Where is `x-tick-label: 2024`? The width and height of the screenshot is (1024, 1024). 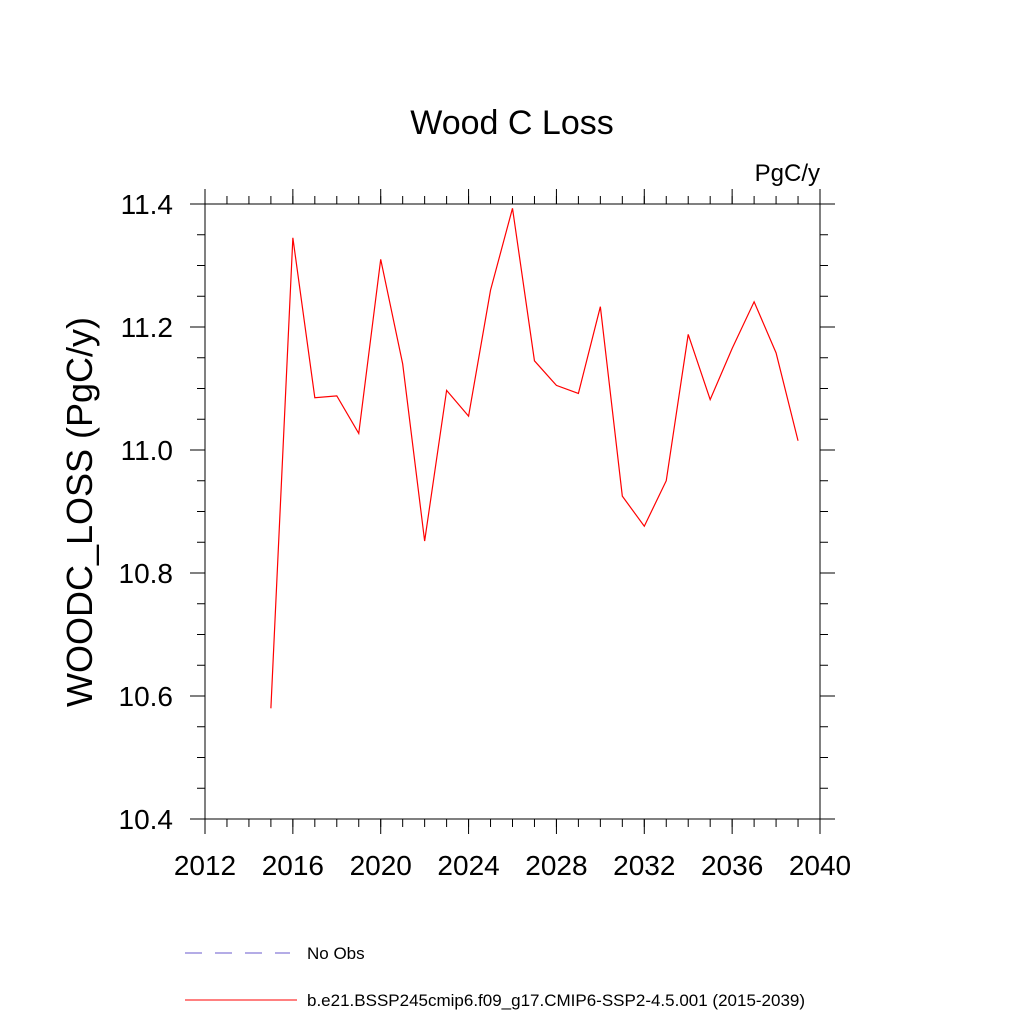
x-tick-label: 2024 is located at coordinates (468, 865).